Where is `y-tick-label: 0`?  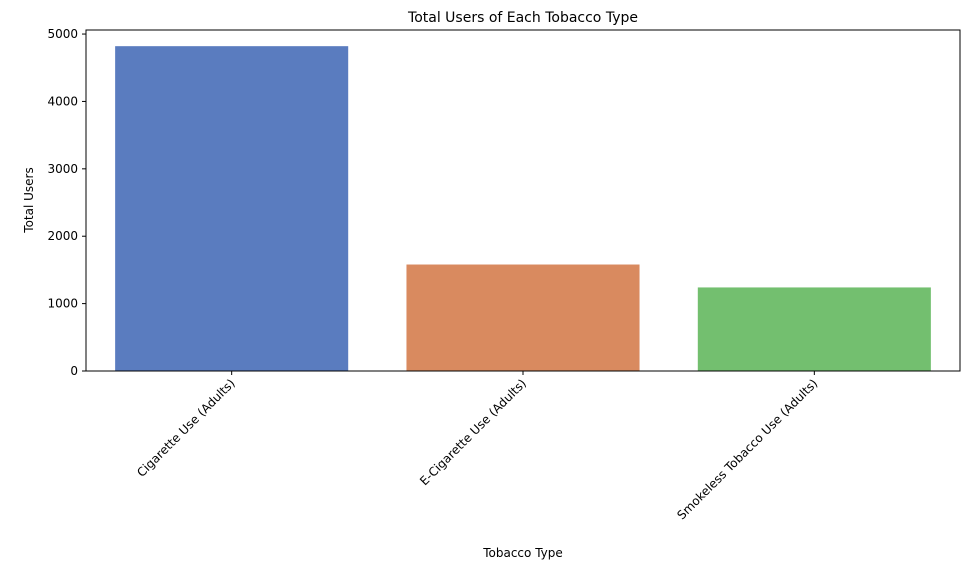
y-tick-label: 0 is located at coordinates (74, 371).